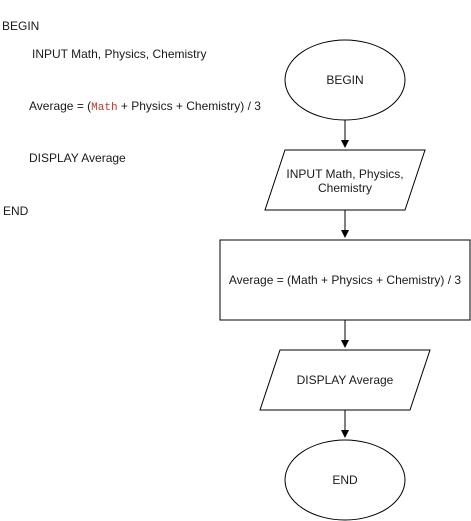 Image resolution: width=471 pixels, height=521 pixels. I want to click on start-label: BEGIN, so click(344, 80).